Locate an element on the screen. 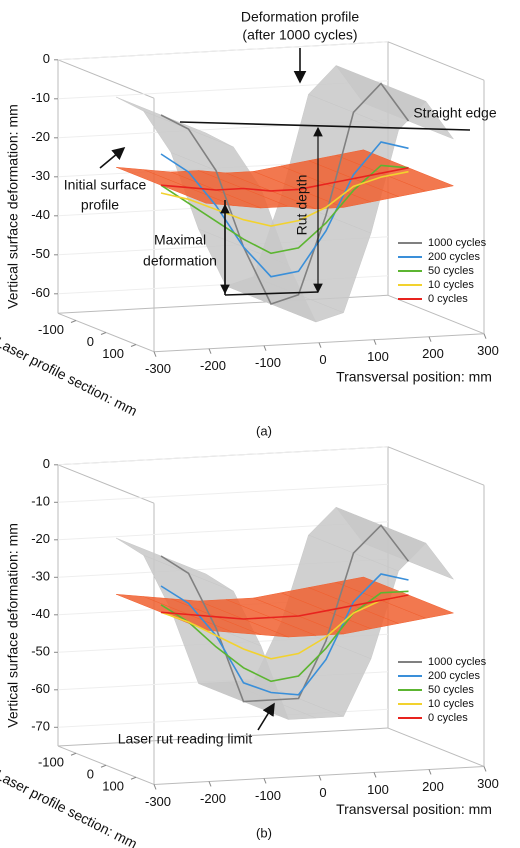 The height and width of the screenshot is (848, 520). annotation: Rut depth is located at coordinates (302, 205).